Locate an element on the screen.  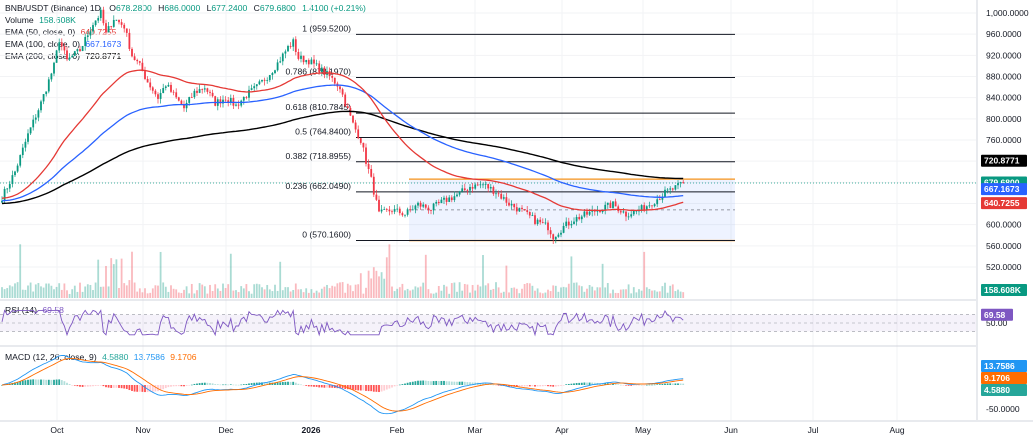
fib-level-label: 0.5 (764.8400) is located at coordinates (323, 131).